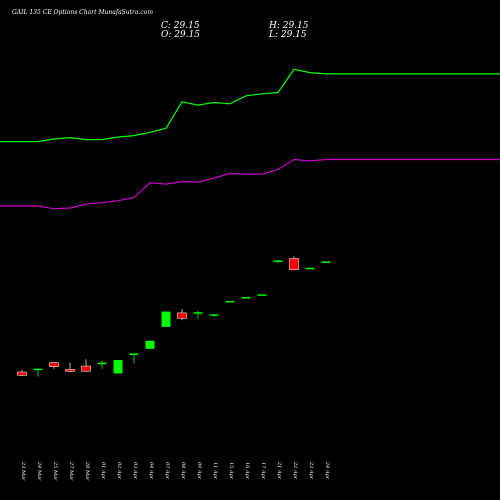 This screenshot has width=500, height=500. What do you see at coordinates (71, 471) in the screenshot?
I see `x-tick-label: 27 Mar` at bounding box center [71, 471].